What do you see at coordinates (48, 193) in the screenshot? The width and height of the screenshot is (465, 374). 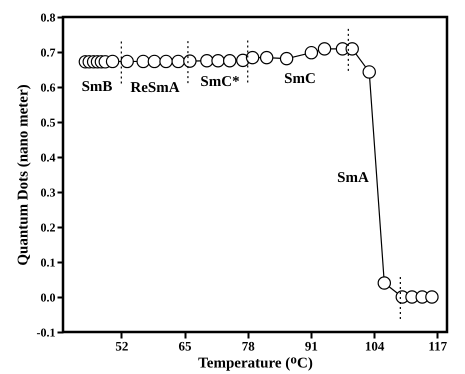 I see `y-tick-label: 0.3` at bounding box center [48, 193].